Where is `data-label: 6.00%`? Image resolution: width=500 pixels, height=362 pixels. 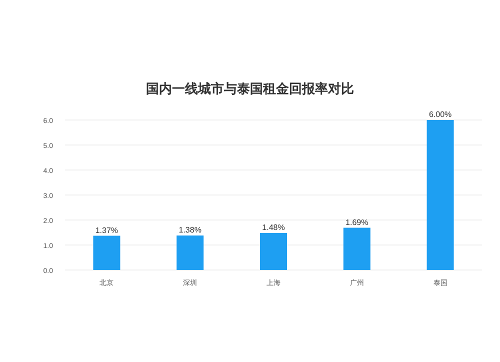 data-label: 6.00% is located at coordinates (440, 114).